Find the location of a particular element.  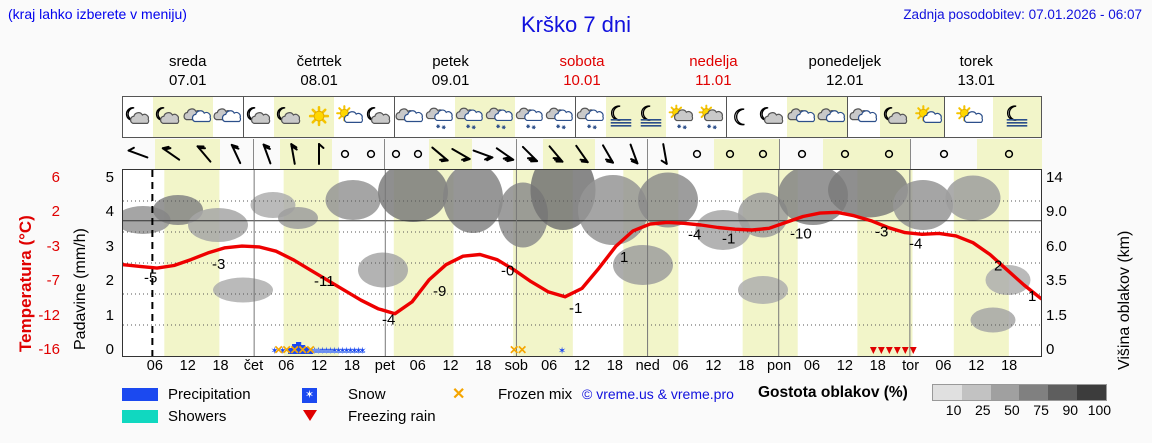

day-date: 13.01 is located at coordinates (976, 80).